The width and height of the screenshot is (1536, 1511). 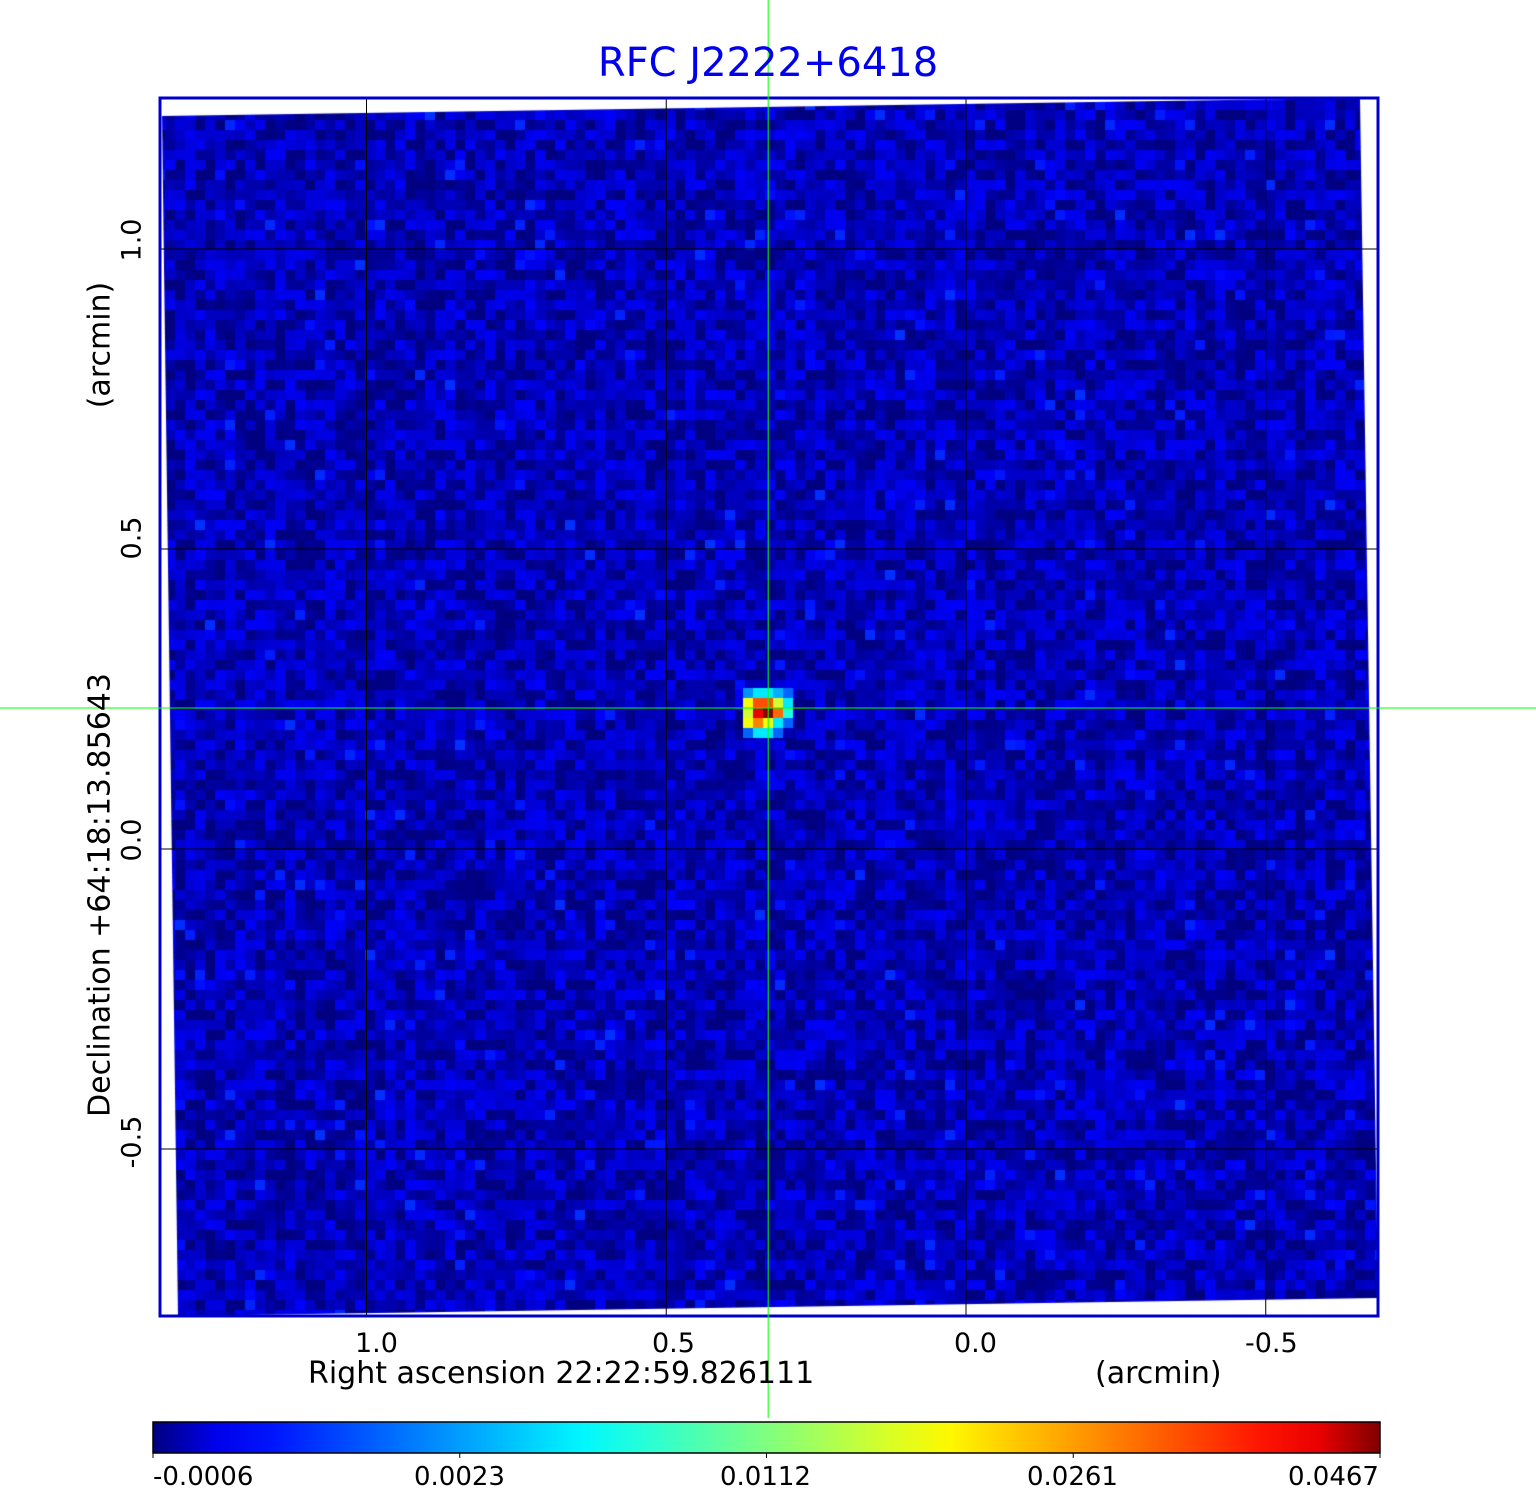 I want to click on x-tick-label: 0.0, so click(x=975, y=1343).